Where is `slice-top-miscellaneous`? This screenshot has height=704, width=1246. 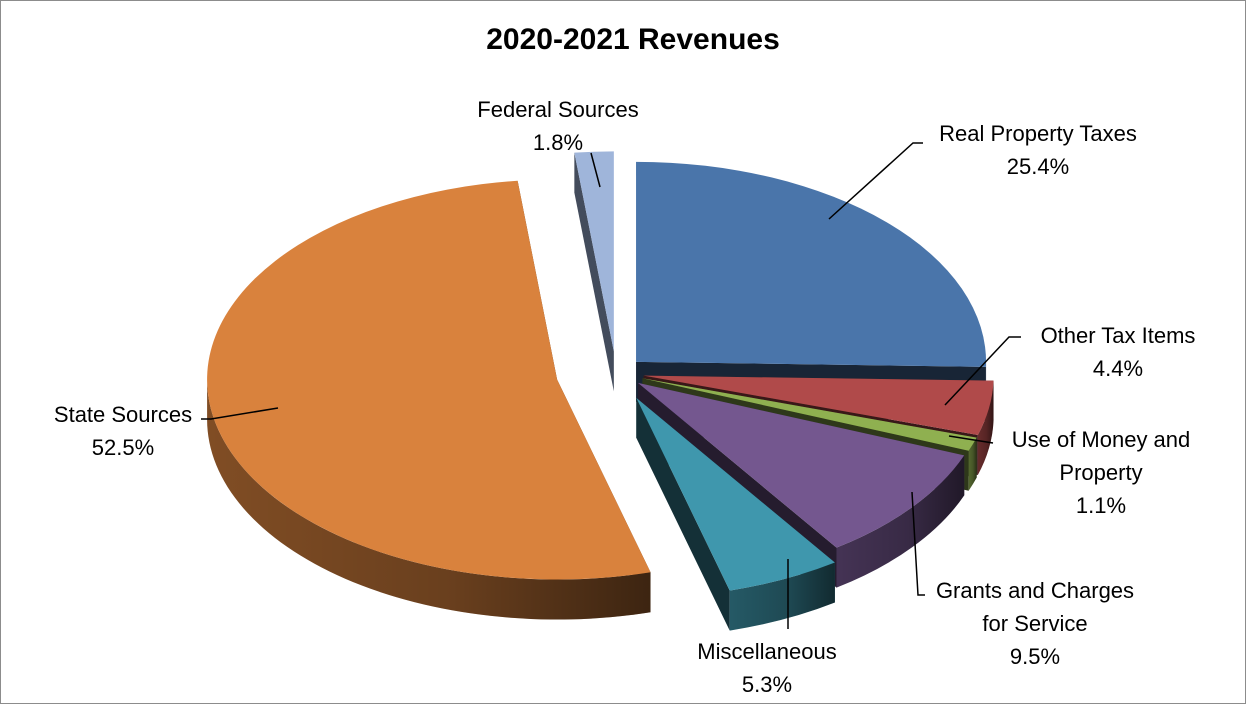 slice-top-miscellaneous is located at coordinates (735, 494).